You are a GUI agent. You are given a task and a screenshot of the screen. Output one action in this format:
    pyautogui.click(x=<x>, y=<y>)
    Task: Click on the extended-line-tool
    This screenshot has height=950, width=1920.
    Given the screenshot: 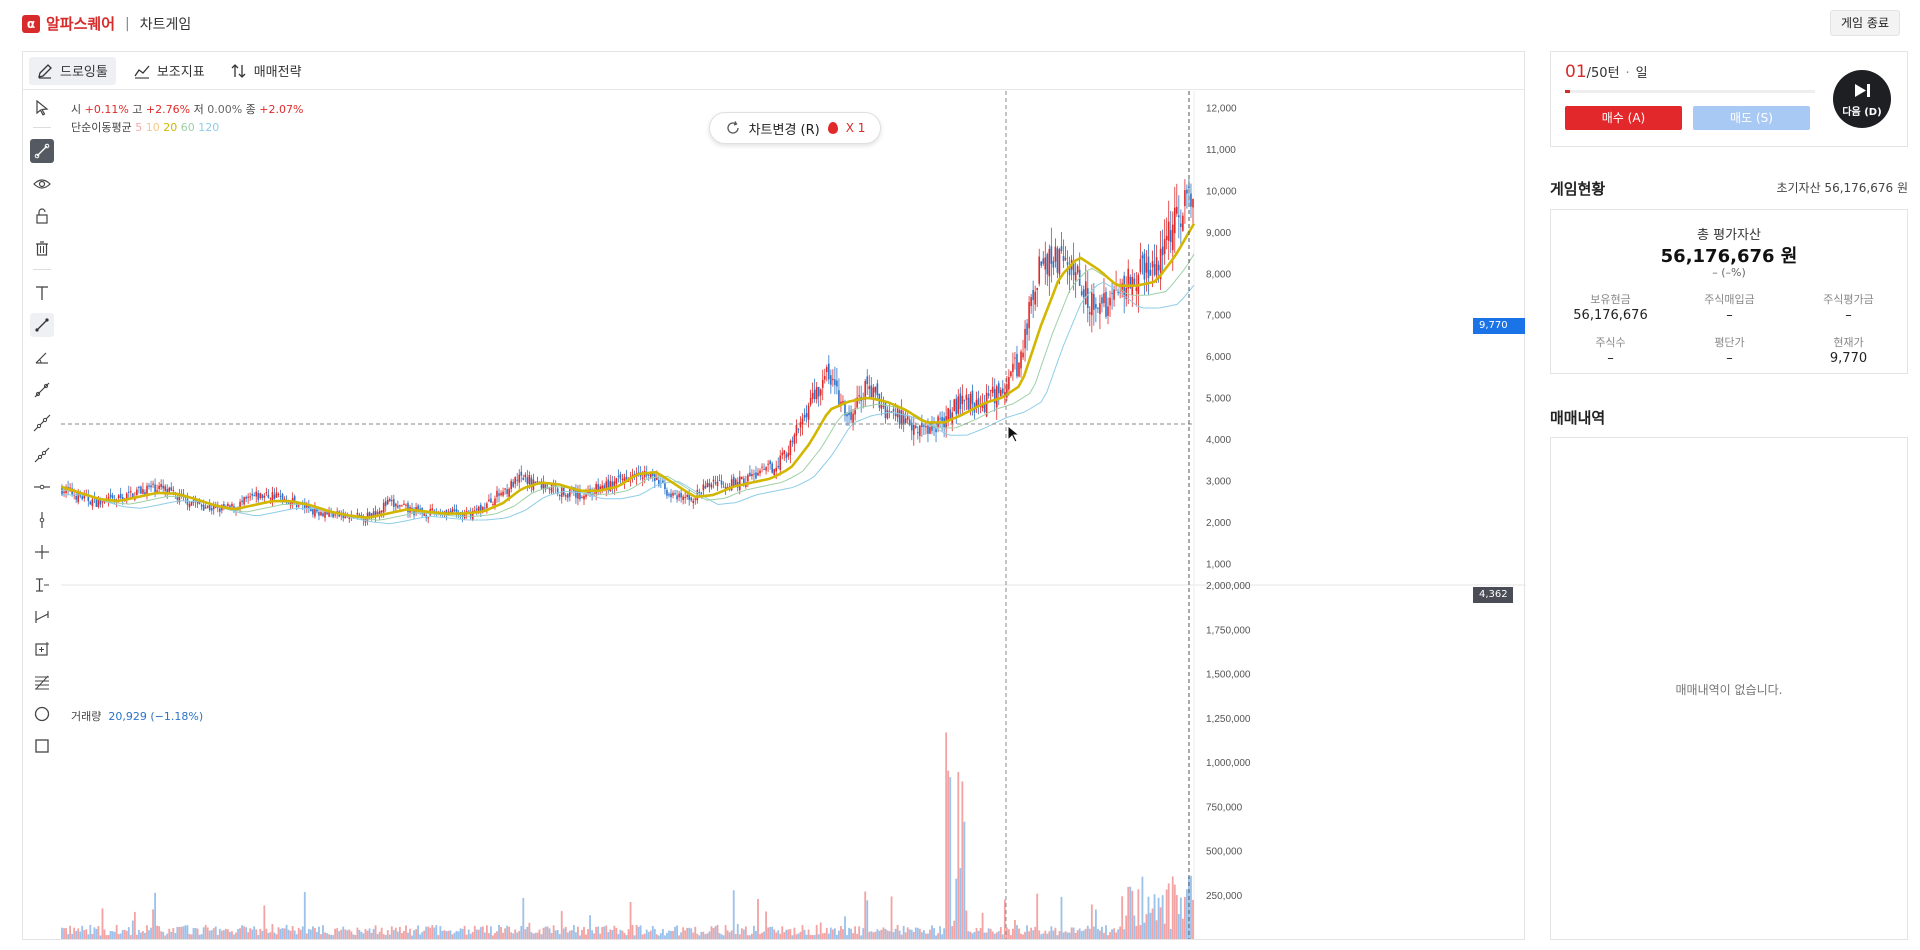 What is the action you would take?
    pyautogui.click(x=42, y=423)
    